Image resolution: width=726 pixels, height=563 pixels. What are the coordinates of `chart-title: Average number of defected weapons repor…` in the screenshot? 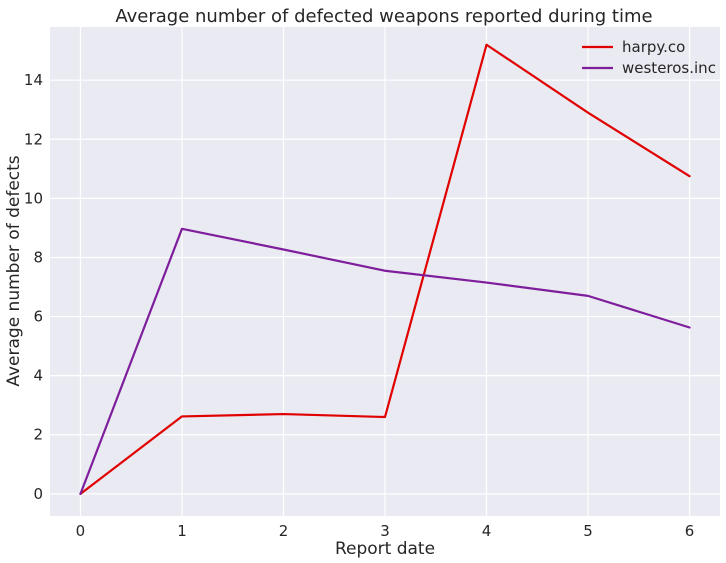 It's located at (383, 16).